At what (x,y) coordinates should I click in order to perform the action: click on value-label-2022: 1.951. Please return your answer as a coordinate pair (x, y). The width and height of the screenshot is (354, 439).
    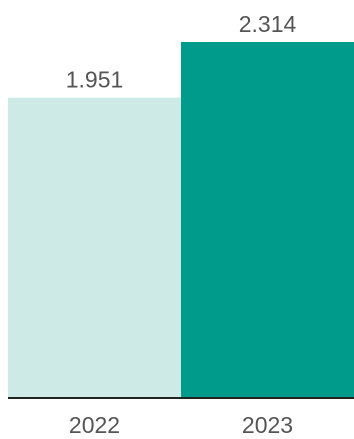
    Looking at the image, I should click on (95, 80).